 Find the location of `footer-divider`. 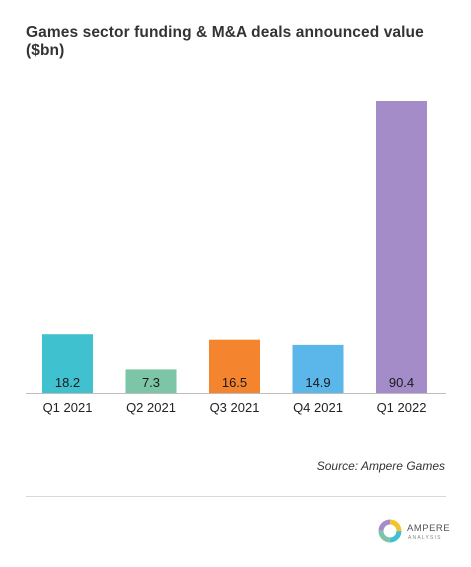

footer-divider is located at coordinates (236, 496).